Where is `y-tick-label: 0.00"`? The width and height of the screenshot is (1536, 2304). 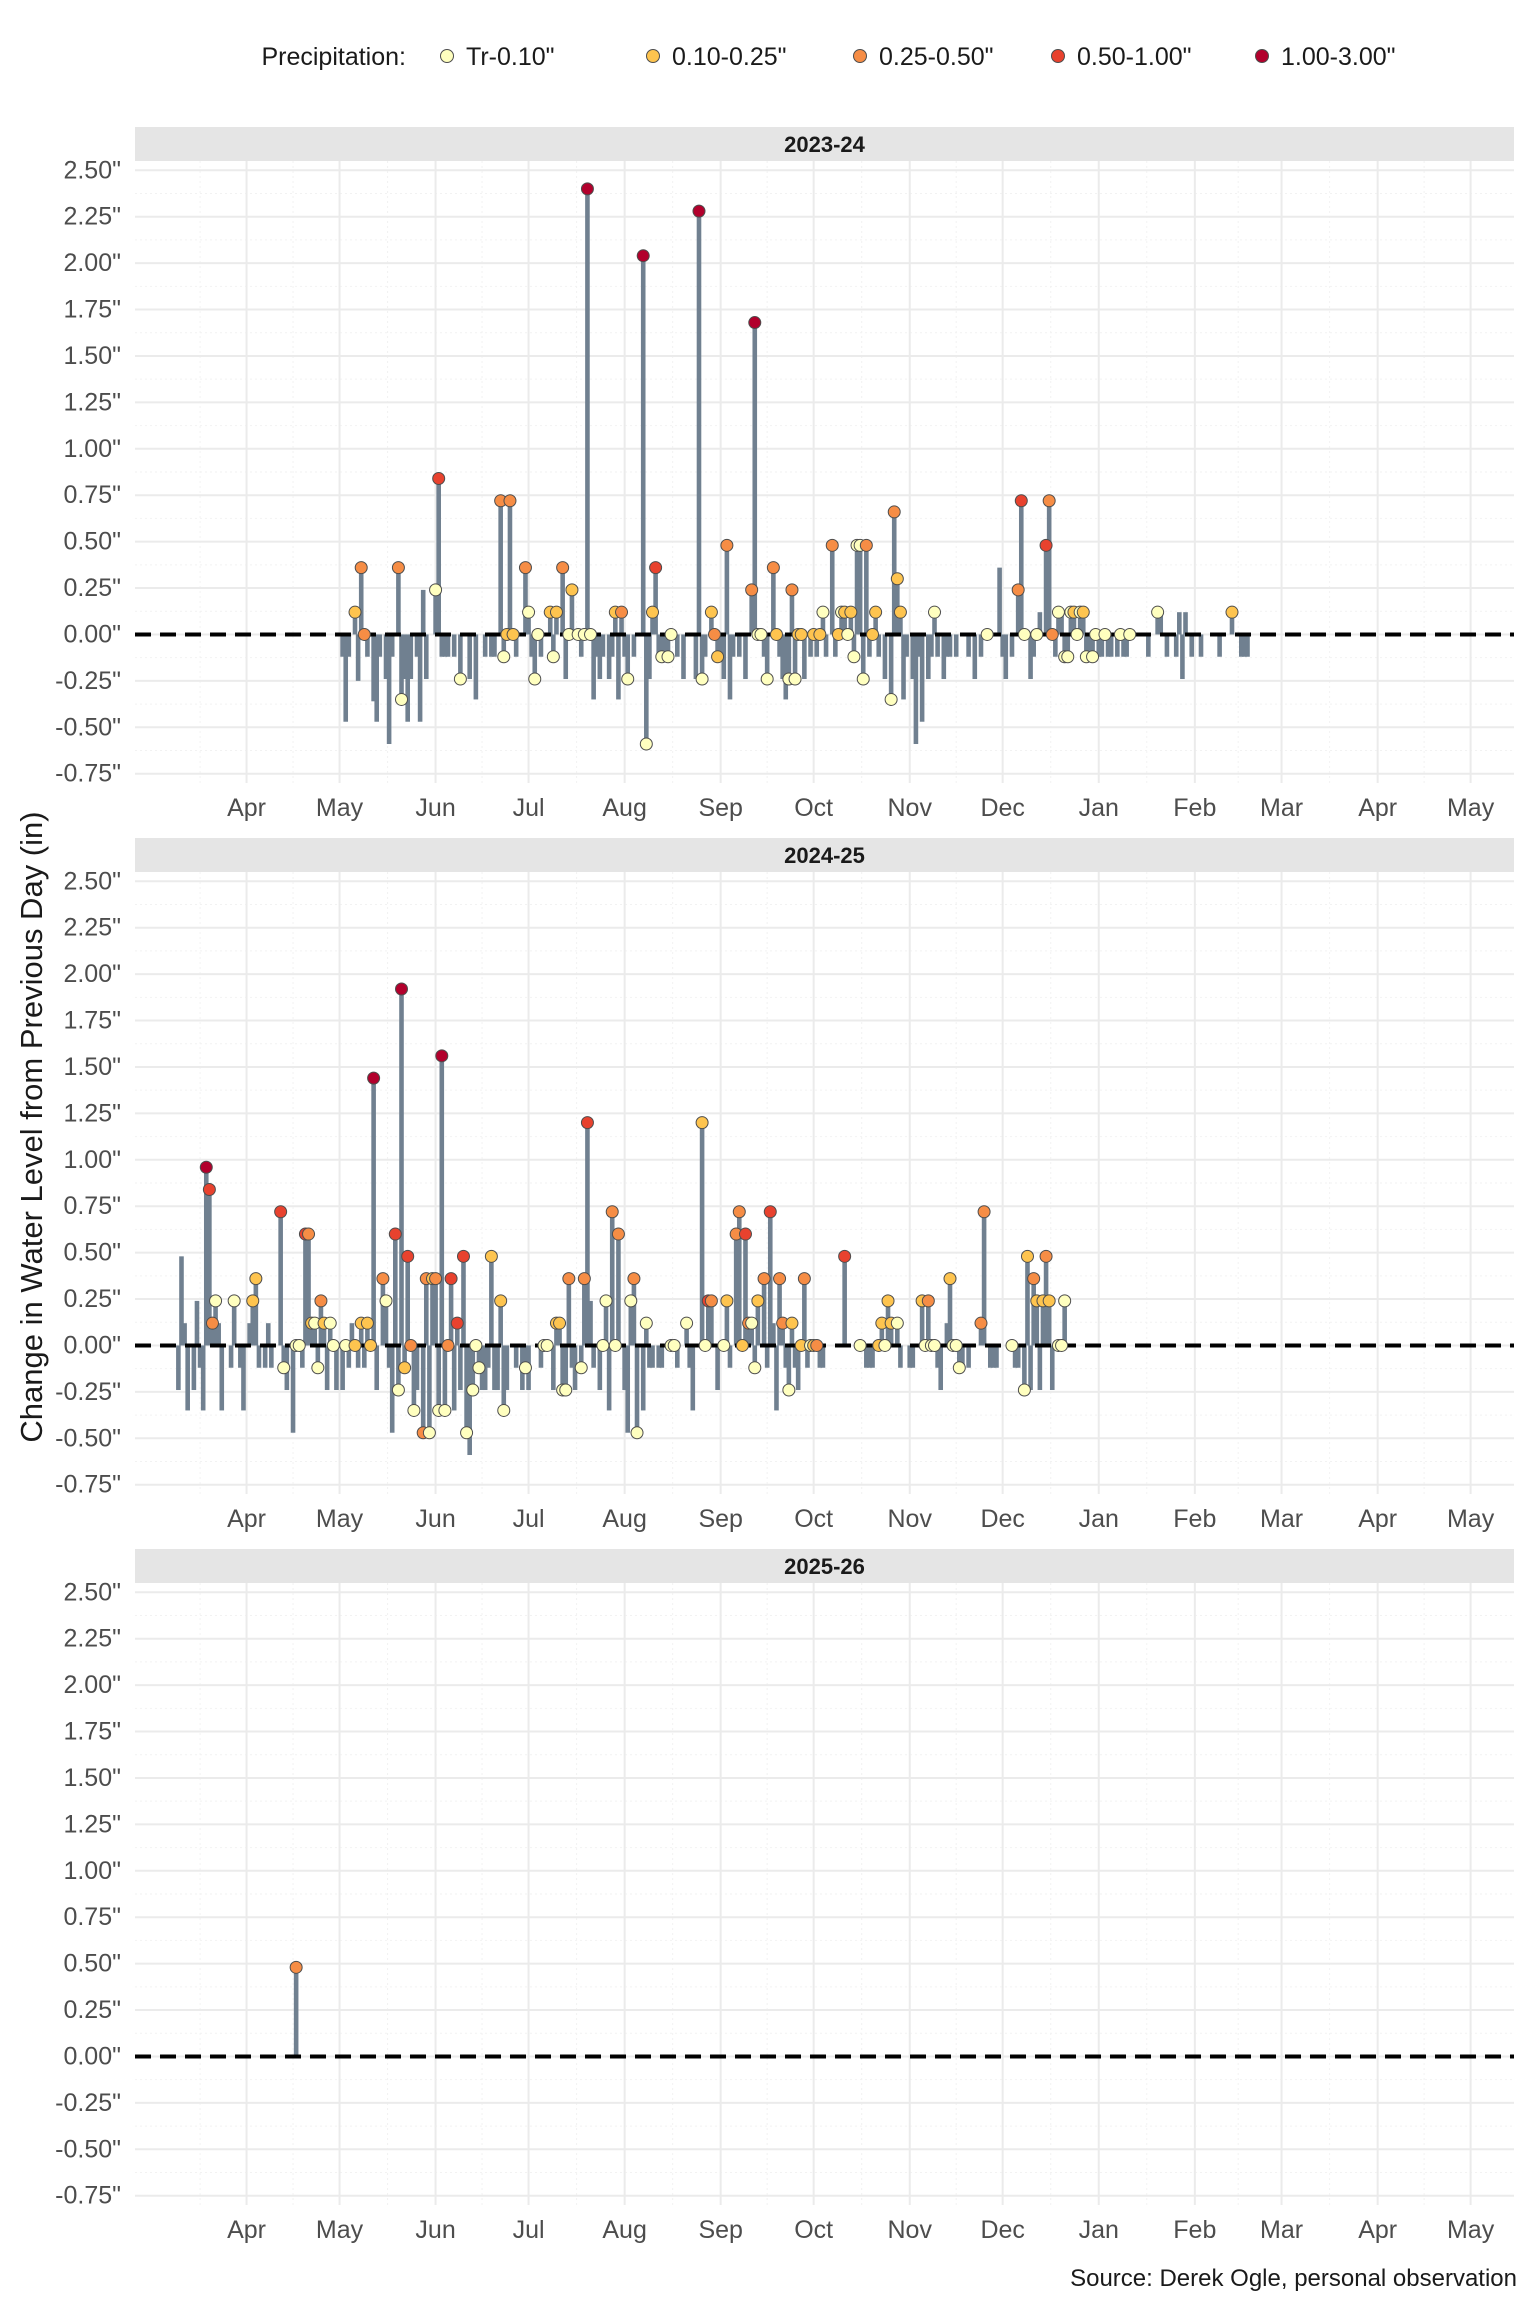
y-tick-label: 0.00" is located at coordinates (92, 634).